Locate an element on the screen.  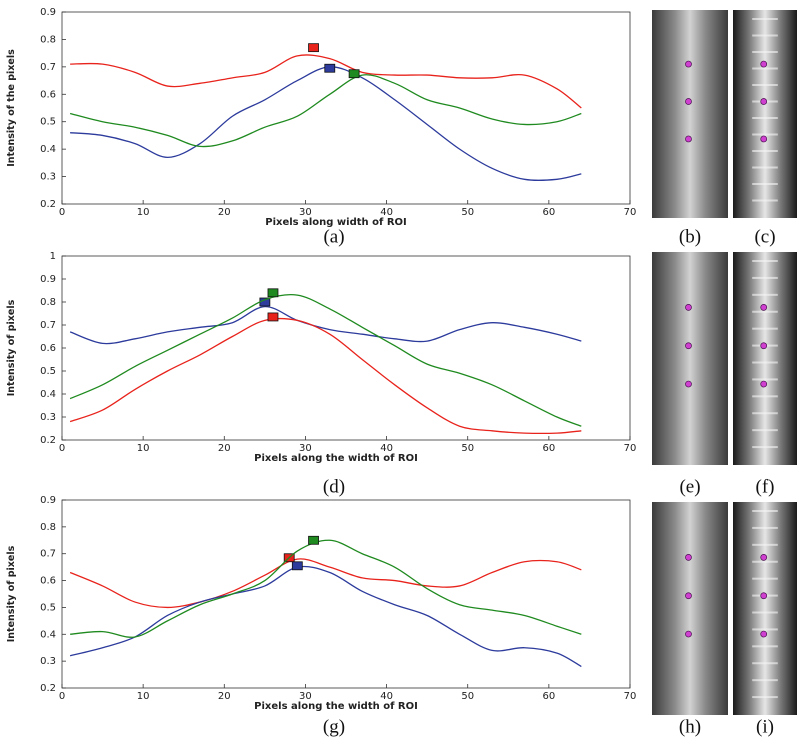
caption: (d) is located at coordinates (334, 486).